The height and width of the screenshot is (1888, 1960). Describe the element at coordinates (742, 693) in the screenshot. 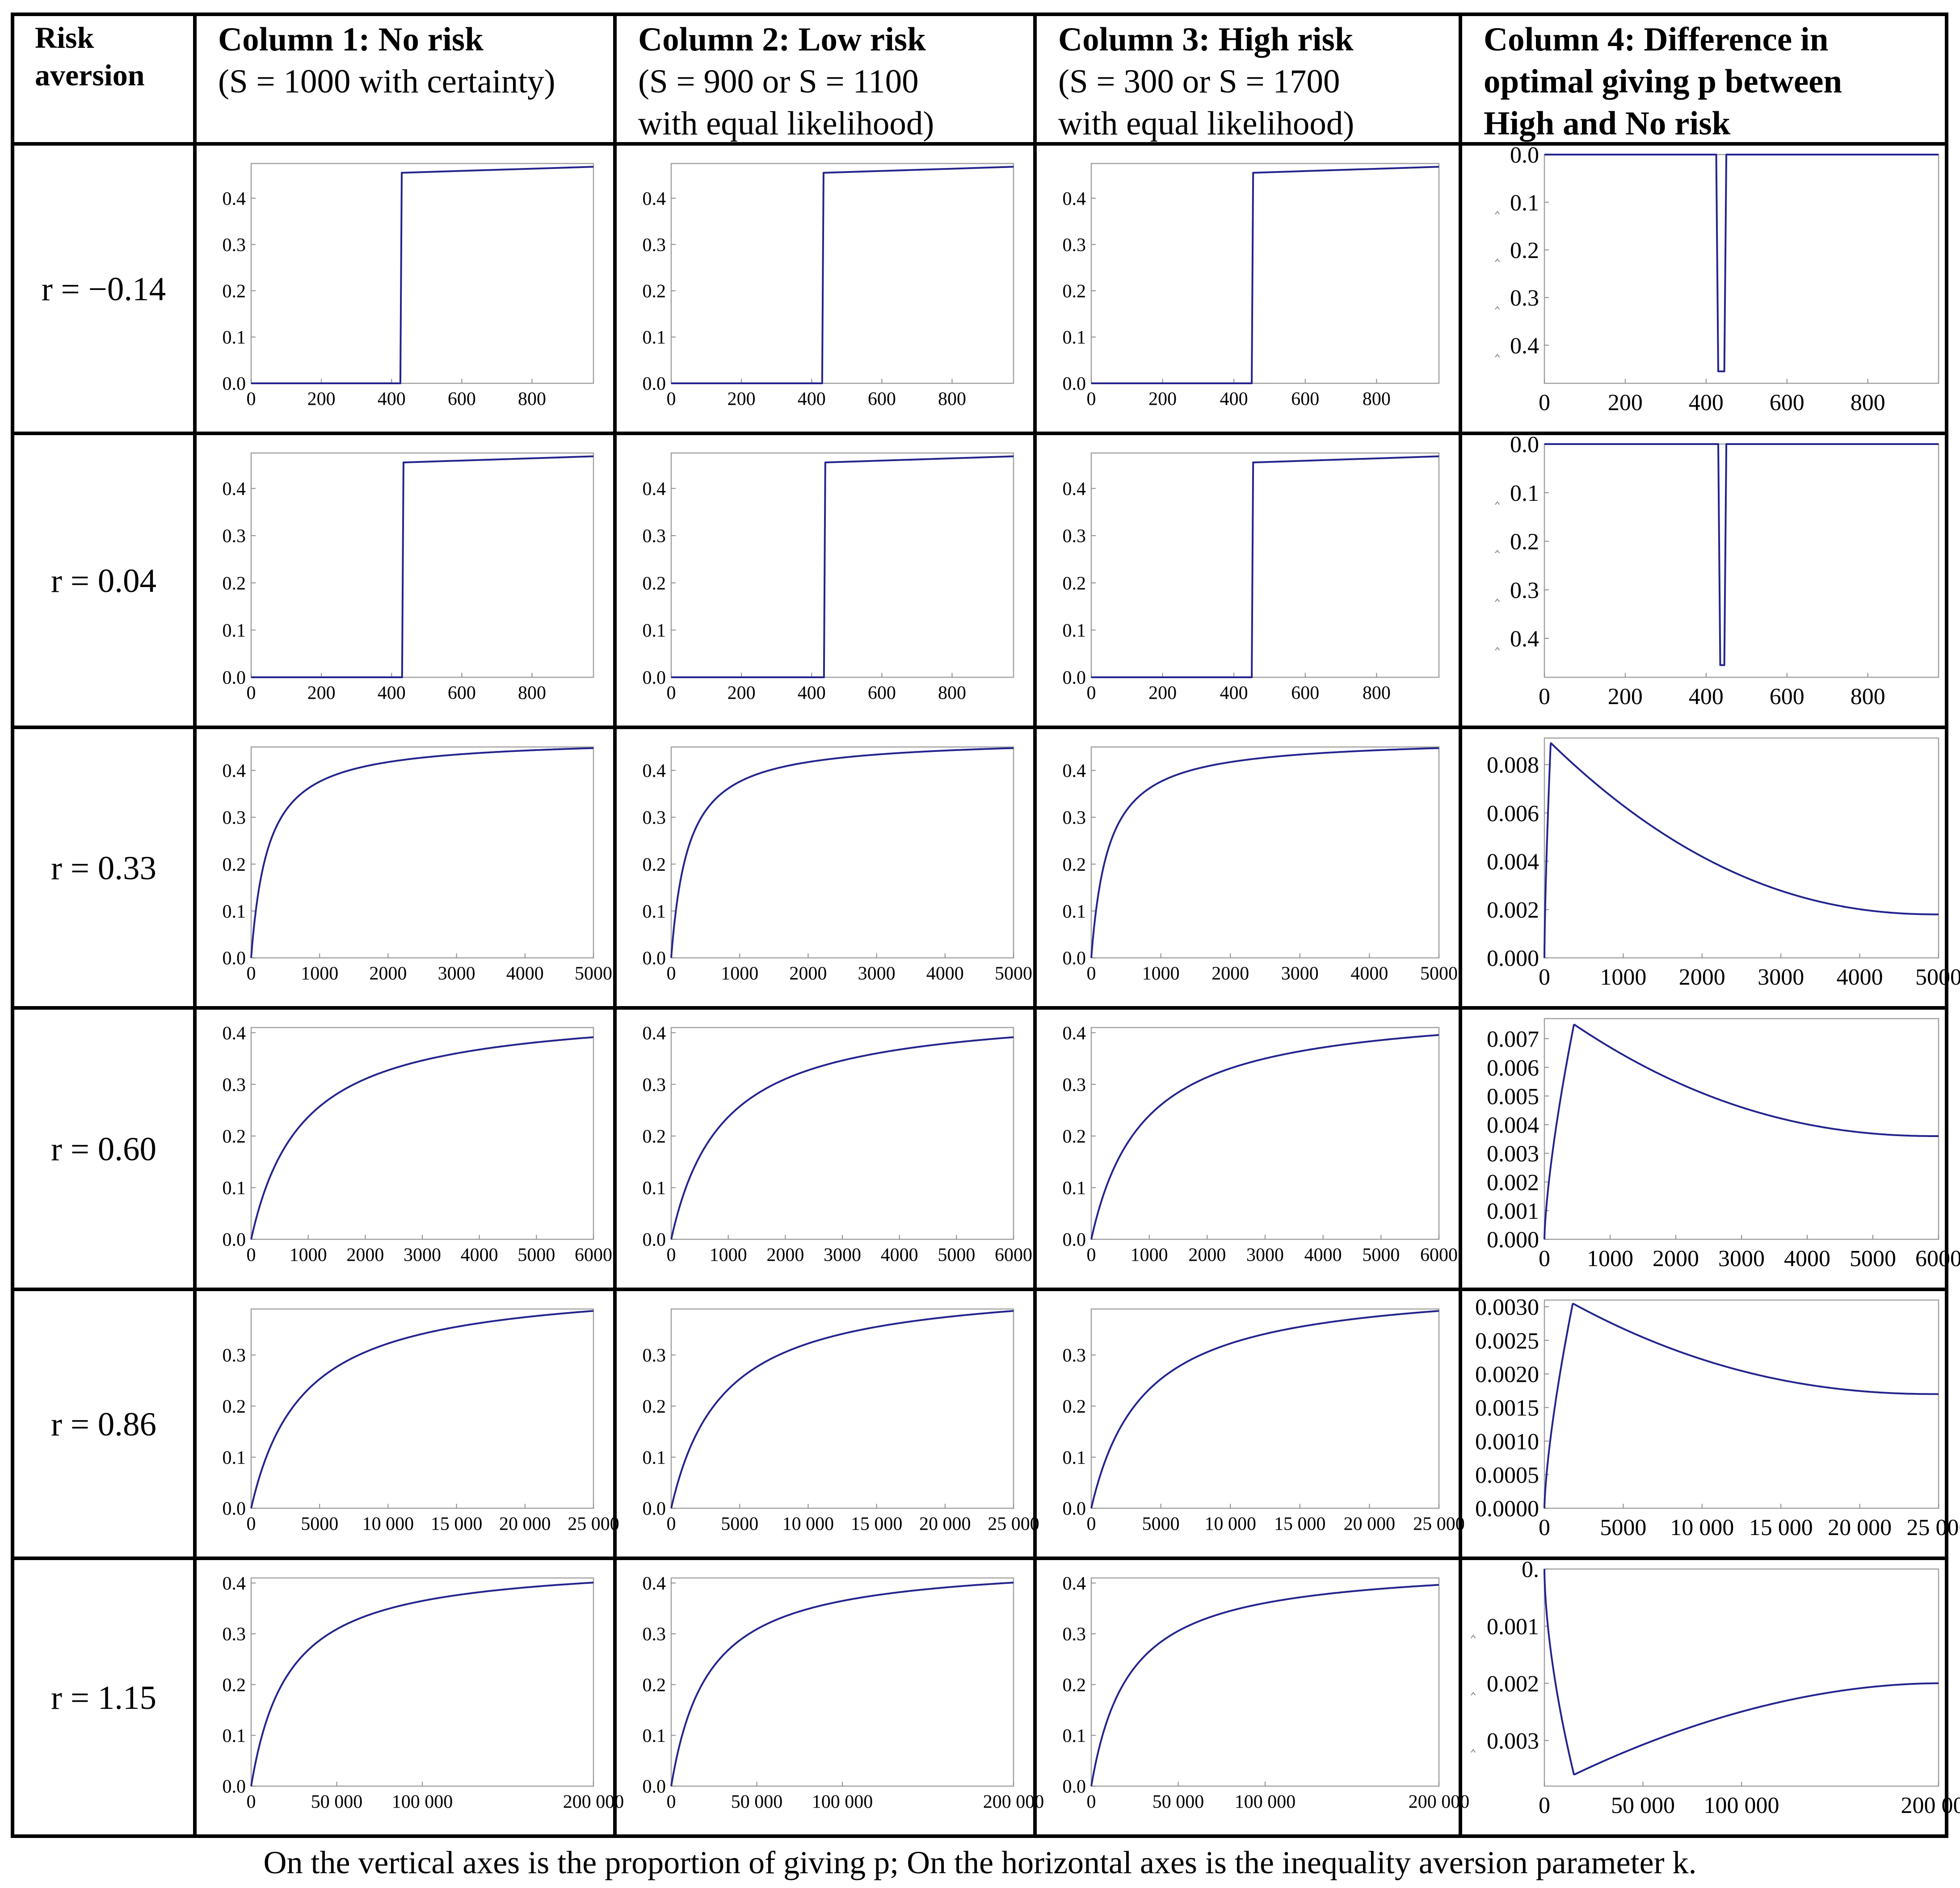

I see `x-tick-label: 200` at that location.